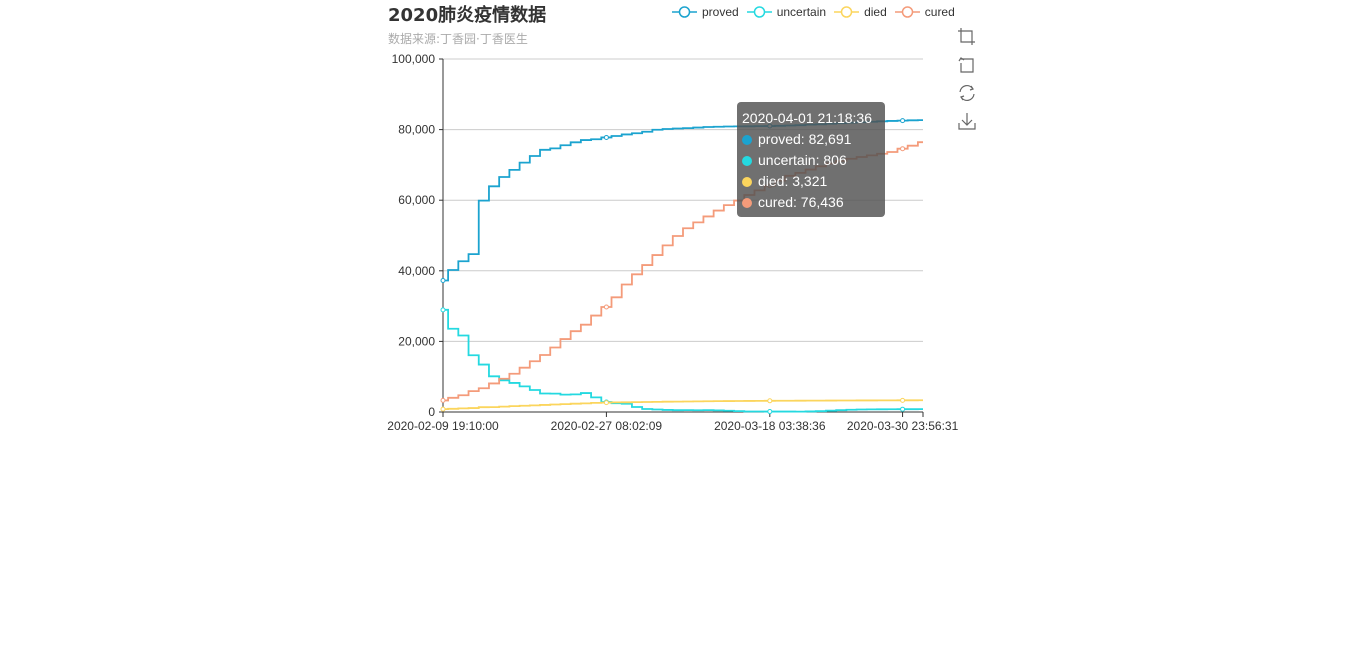 The height and width of the screenshot is (662, 1366). What do you see at coordinates (416, 271) in the screenshot?
I see `y-tick-label: 40,000` at bounding box center [416, 271].